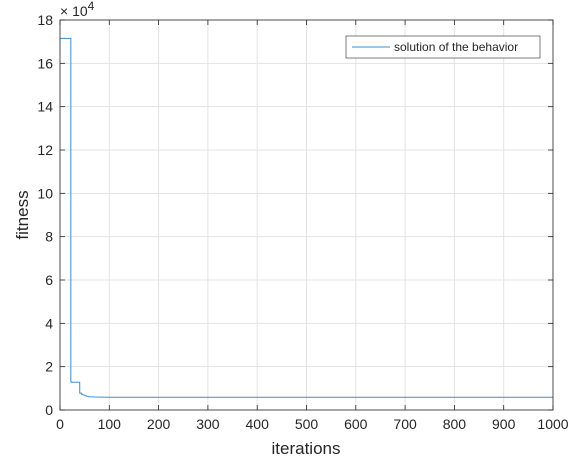 This screenshot has width=570, height=463. What do you see at coordinates (208, 424) in the screenshot?
I see `x-tick-label: 300` at bounding box center [208, 424].